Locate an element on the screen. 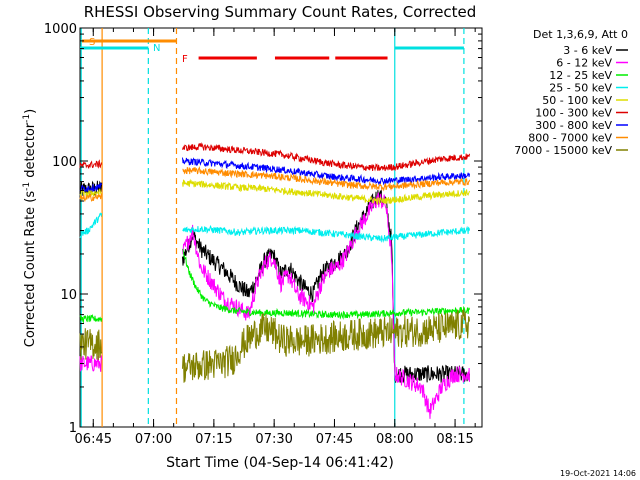 The height and width of the screenshot is (480, 640). legend-label: 800 - 7000 keV is located at coordinates (570, 138).